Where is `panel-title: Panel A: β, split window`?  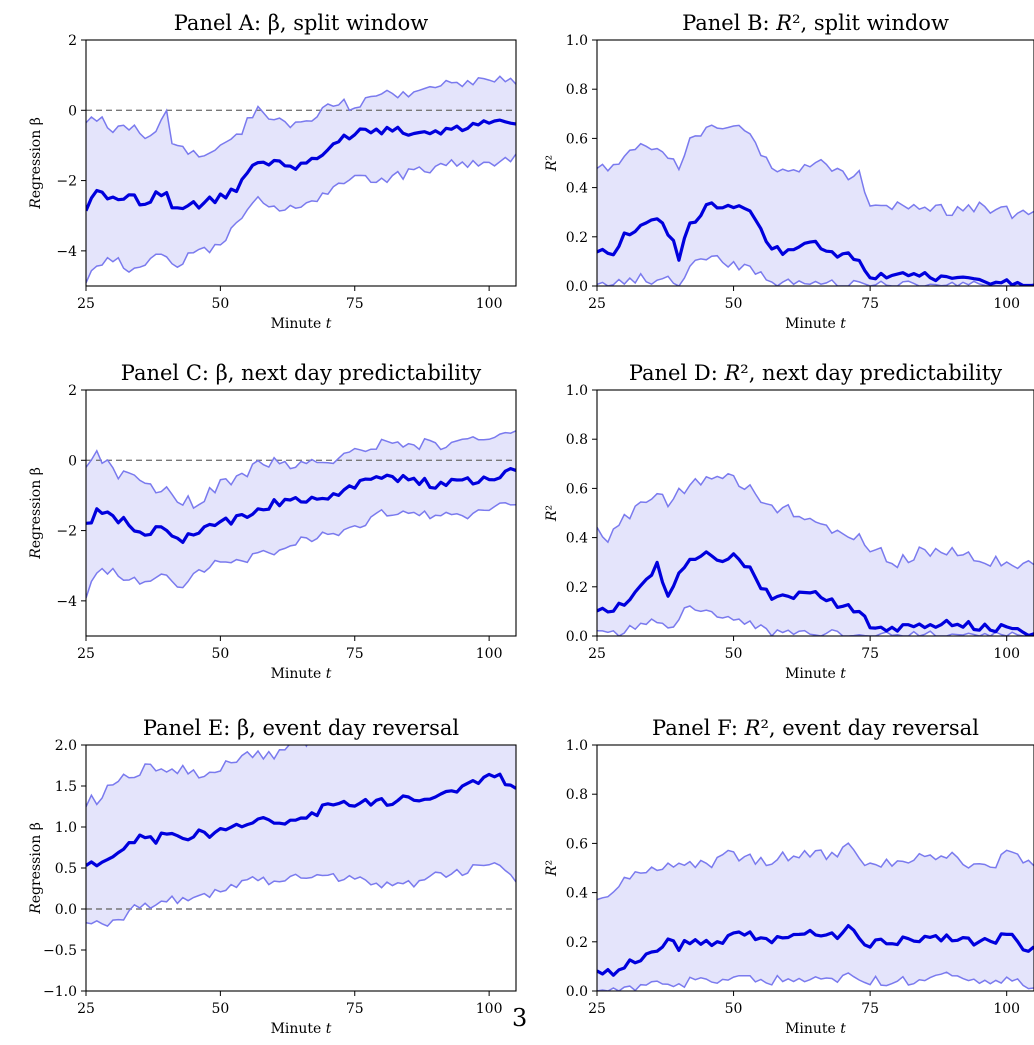
panel-title: Panel A: β, split window is located at coordinates (301, 23).